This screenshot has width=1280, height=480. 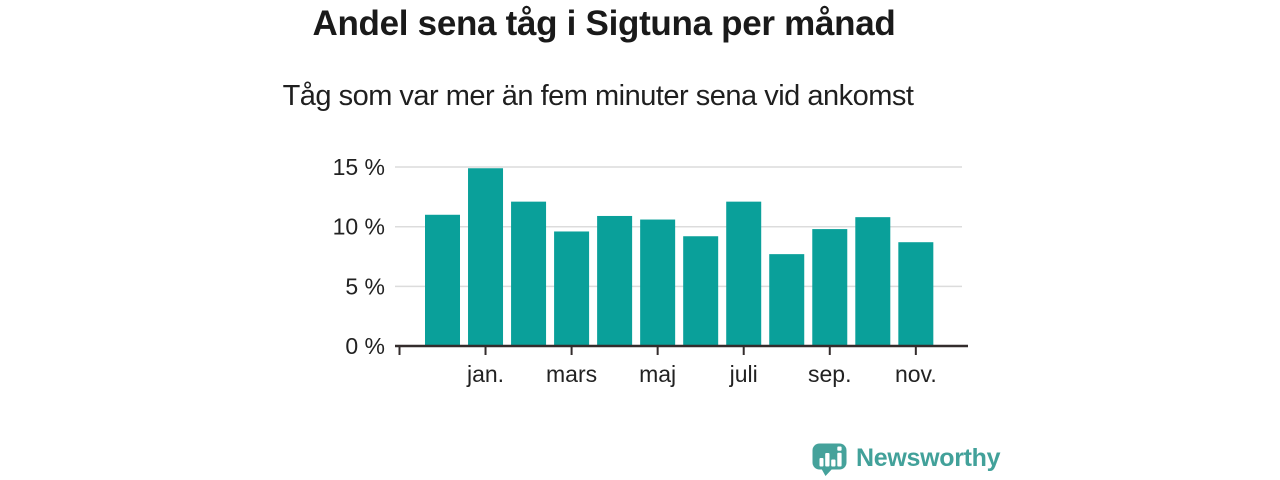 What do you see at coordinates (365, 286) in the screenshot?
I see `y-axis-label: 5 %` at bounding box center [365, 286].